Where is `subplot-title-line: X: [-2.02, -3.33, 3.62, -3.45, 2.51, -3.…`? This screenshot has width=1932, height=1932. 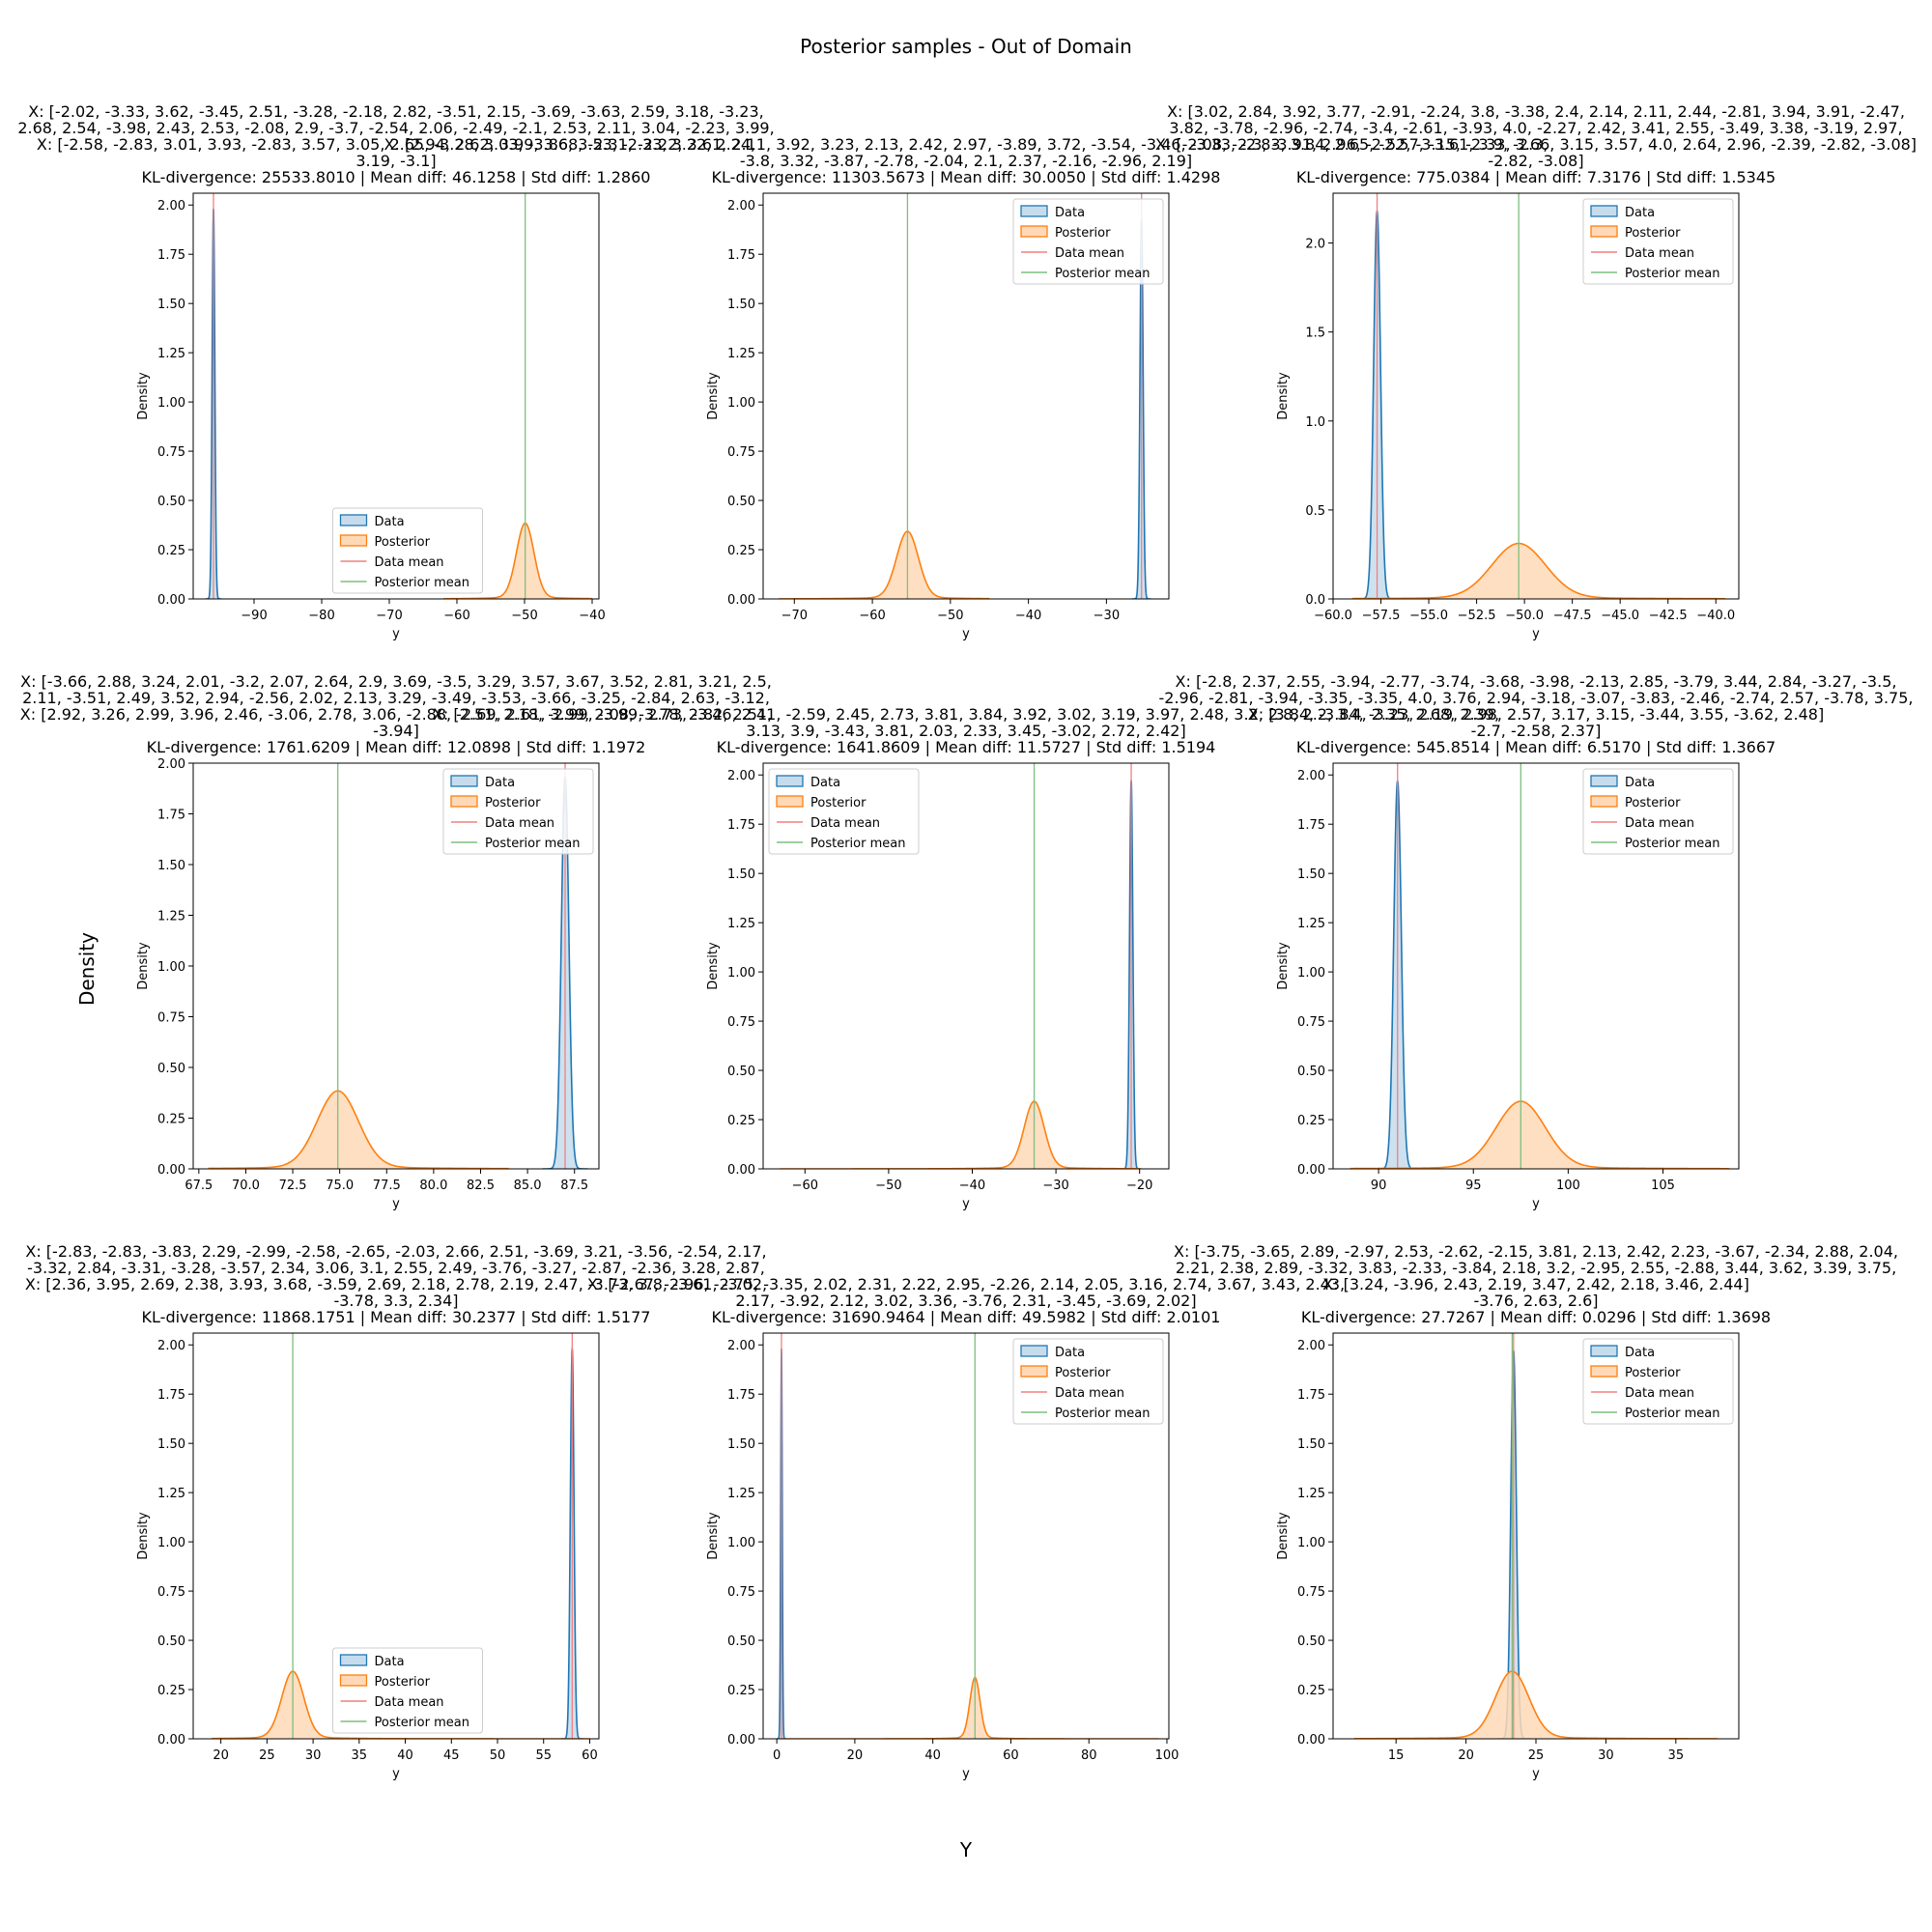
subplot-title-line: X: [-2.02, -3.33, 3.62, -3.45, 2.51, -3.… is located at coordinates (396, 111).